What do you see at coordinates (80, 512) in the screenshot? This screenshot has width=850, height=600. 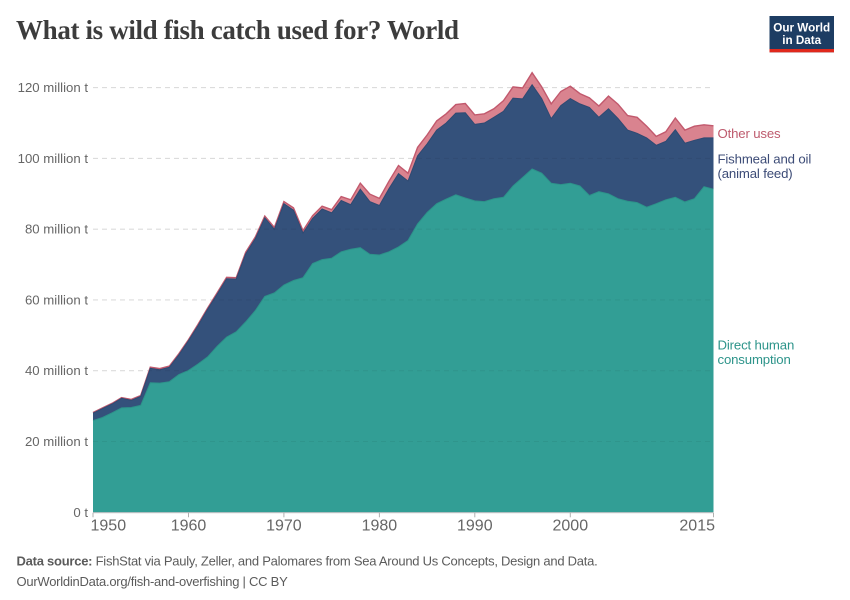 I see `svg-text: 0 t` at bounding box center [80, 512].